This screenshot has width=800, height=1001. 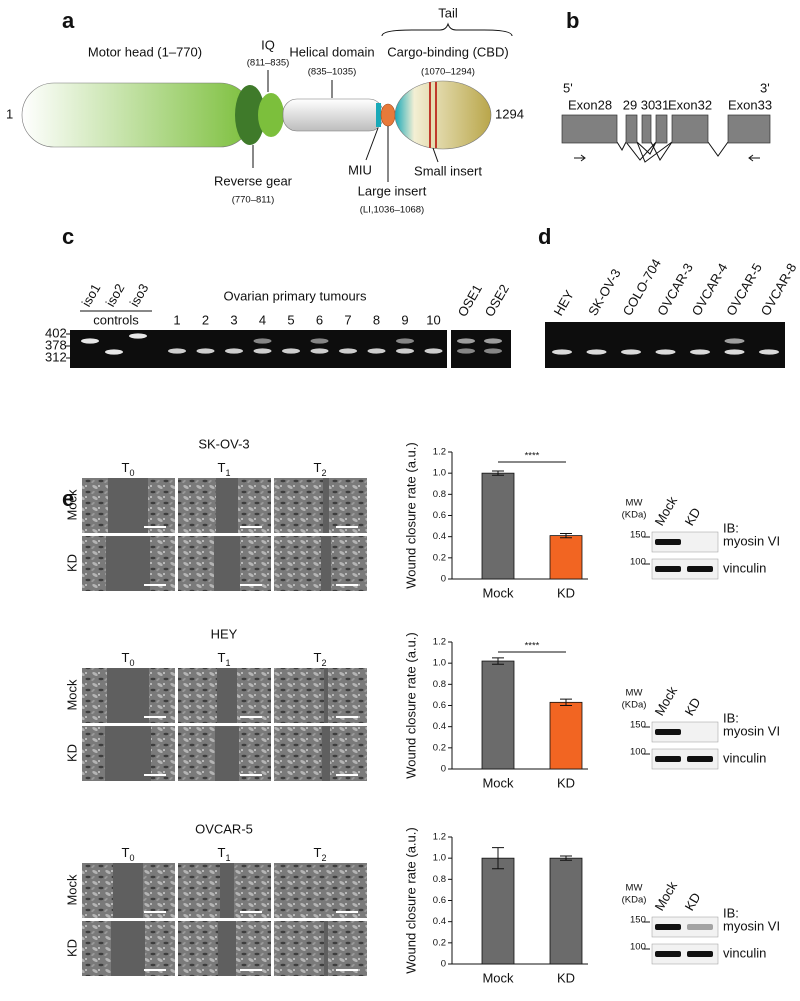 I want to click on domain-label: Motor head (1–770), so click(x=145, y=51).